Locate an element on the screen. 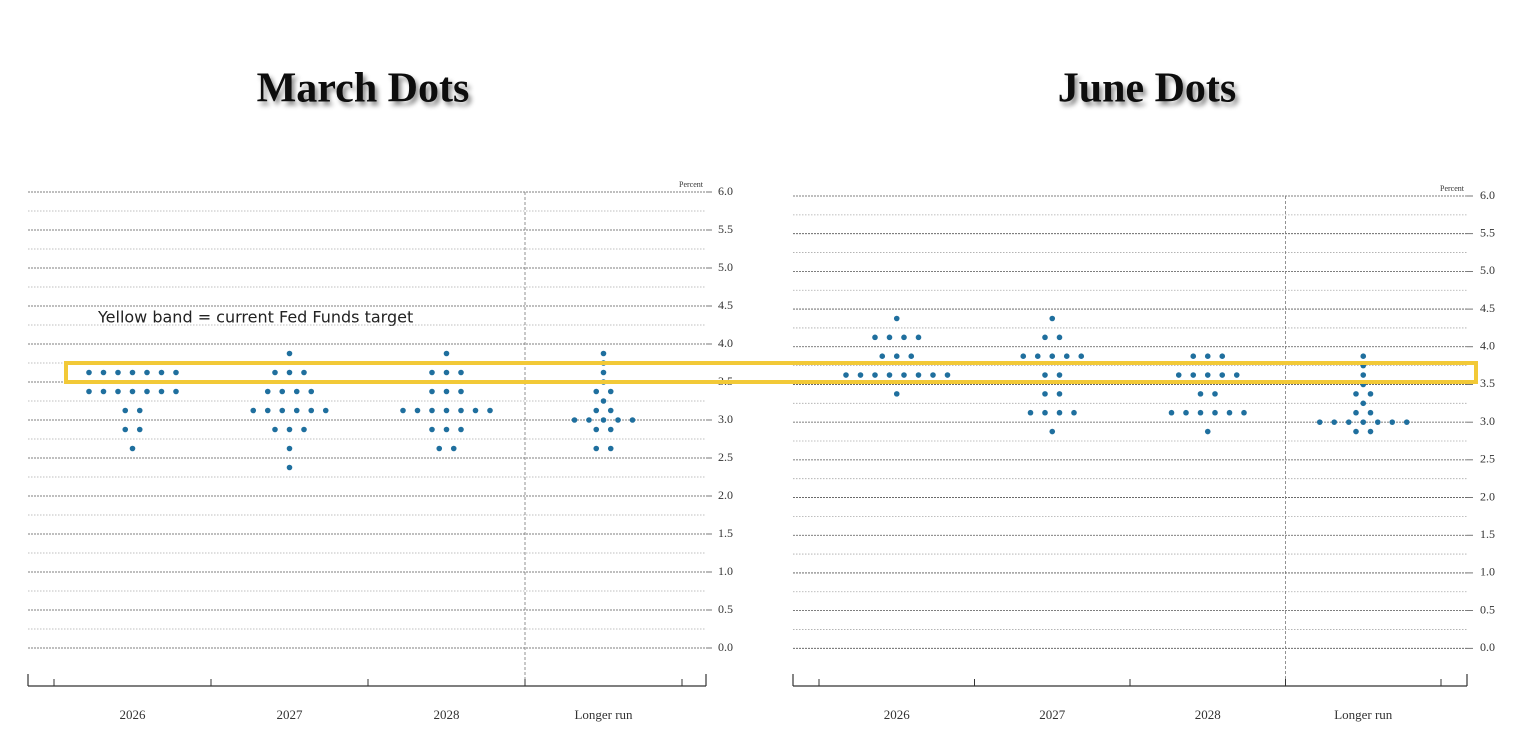  y-tick-label: 0.0 is located at coordinates (1487, 647).